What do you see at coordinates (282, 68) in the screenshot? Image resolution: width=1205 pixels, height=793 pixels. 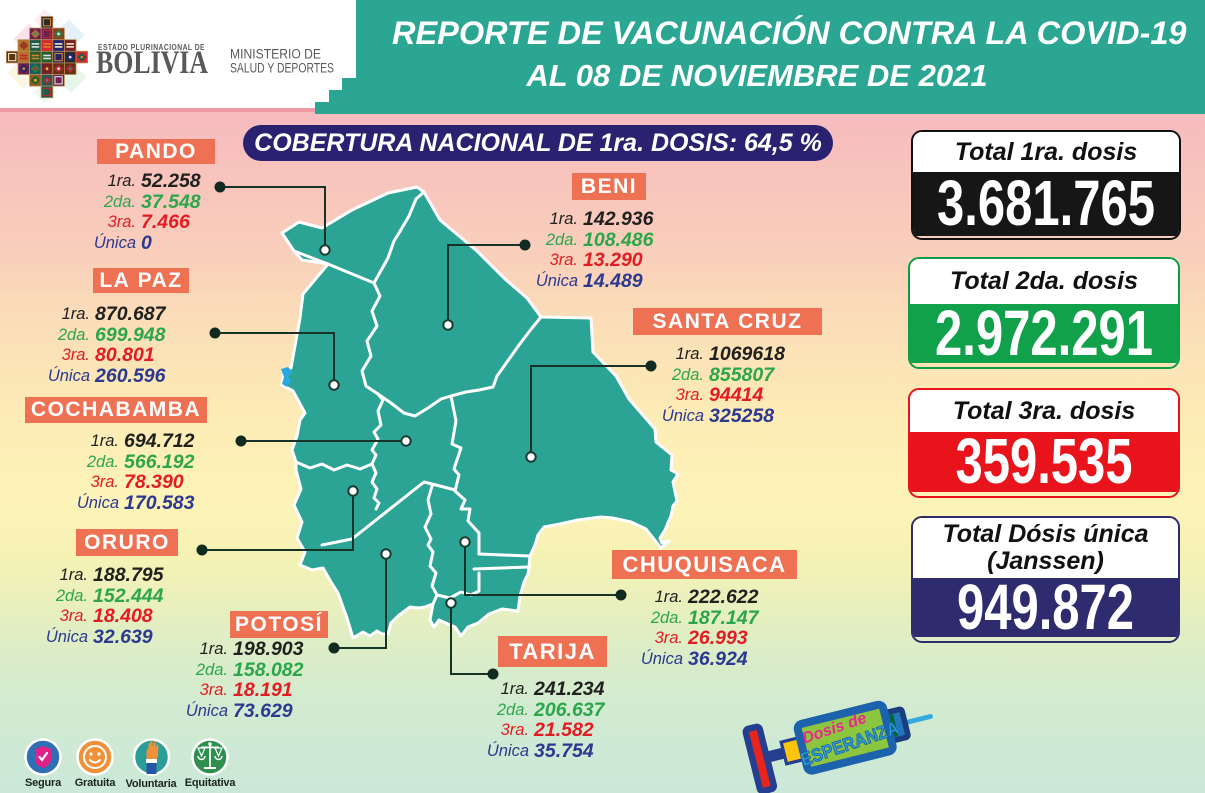 I see `svg-text: SALUD Y DEPORTES` at bounding box center [282, 68].